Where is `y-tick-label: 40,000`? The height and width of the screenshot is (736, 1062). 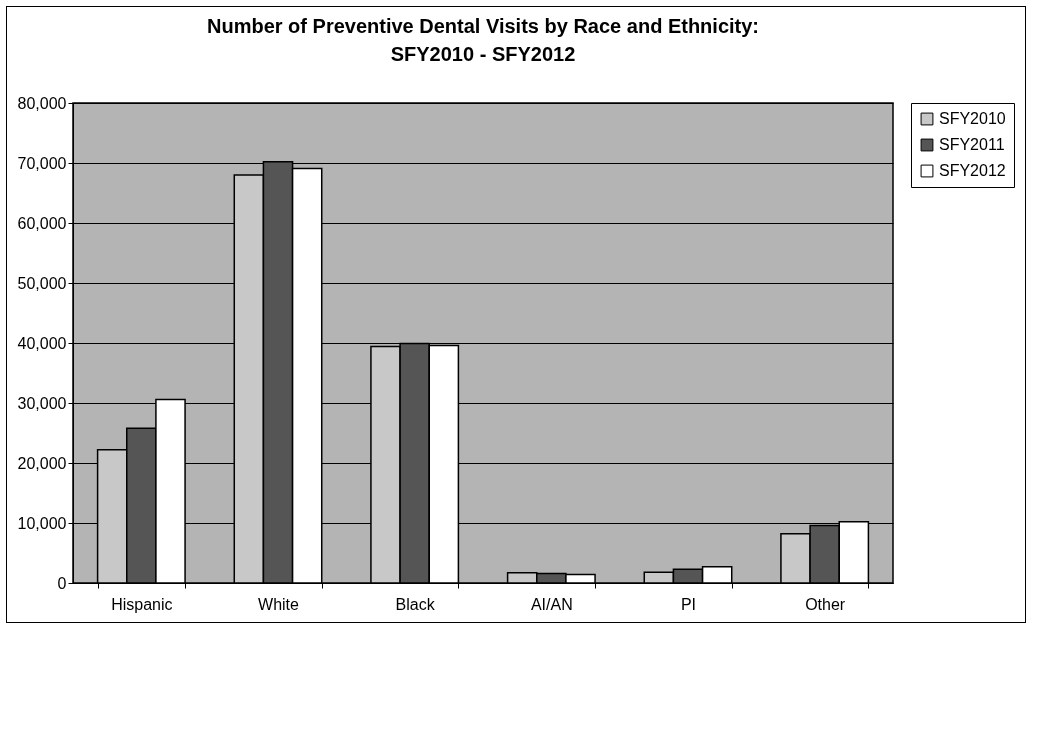
y-tick-label: 40,000 is located at coordinates (42, 343).